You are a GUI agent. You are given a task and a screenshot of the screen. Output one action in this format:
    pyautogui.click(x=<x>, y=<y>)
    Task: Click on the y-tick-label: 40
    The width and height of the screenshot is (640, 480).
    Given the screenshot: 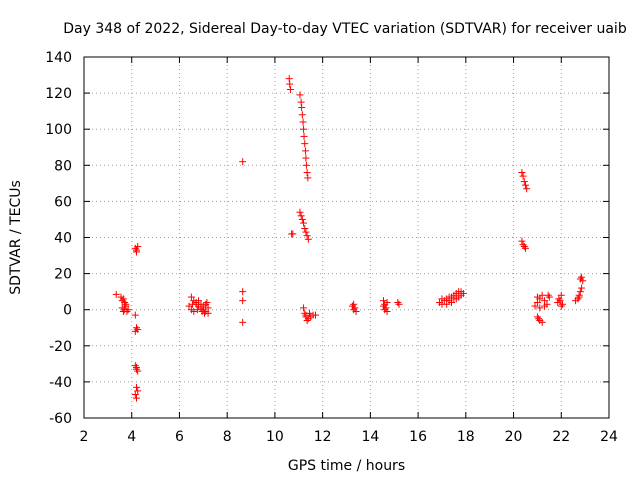 What is the action you would take?
    pyautogui.click(x=63, y=239)
    